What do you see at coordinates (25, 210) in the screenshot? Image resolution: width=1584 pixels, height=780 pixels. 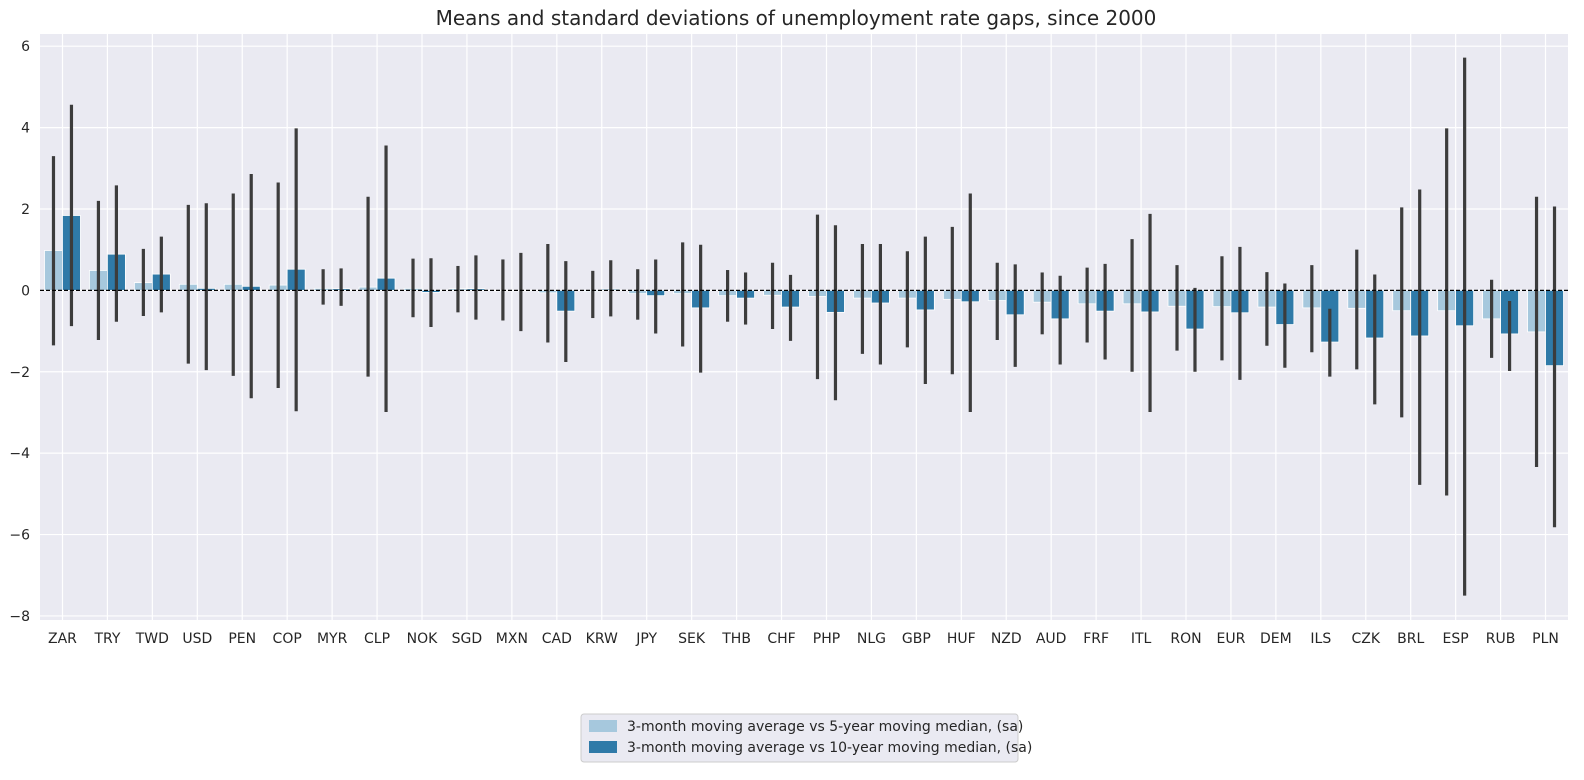 I see `y-tick-label: 2` at bounding box center [25, 210].